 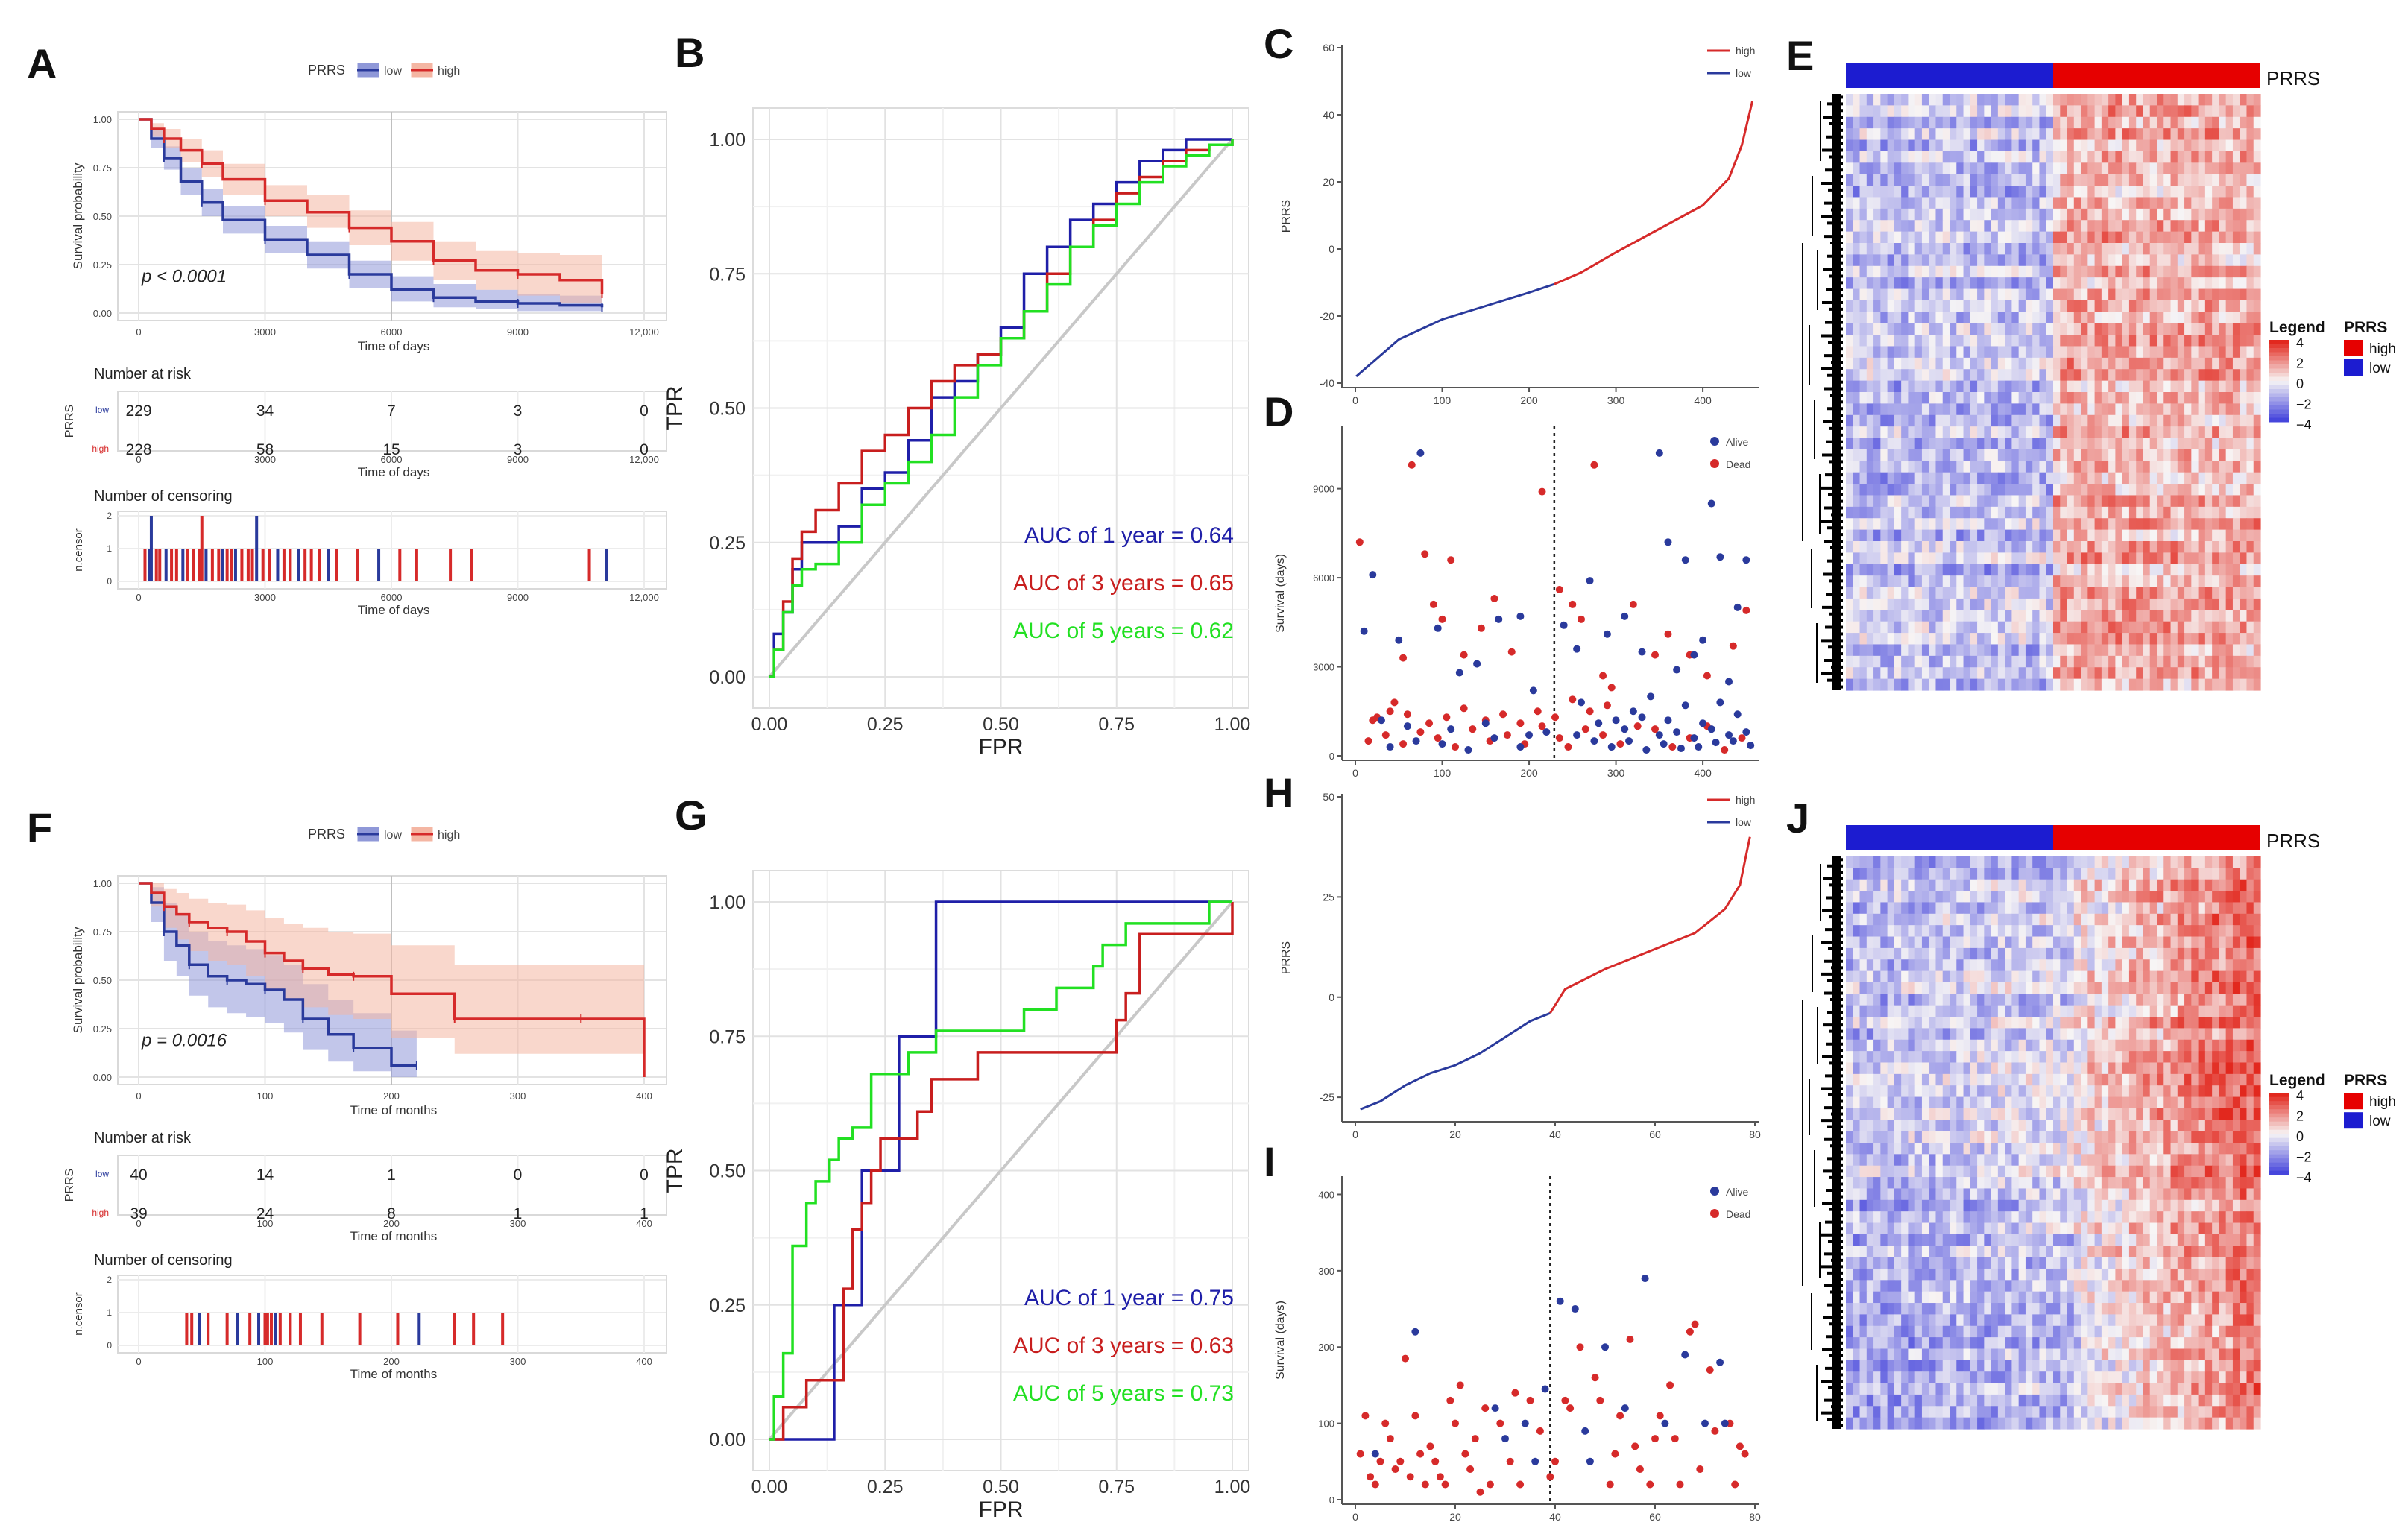 I want to click on A-risk-title: Number at risk, so click(x=143, y=374).